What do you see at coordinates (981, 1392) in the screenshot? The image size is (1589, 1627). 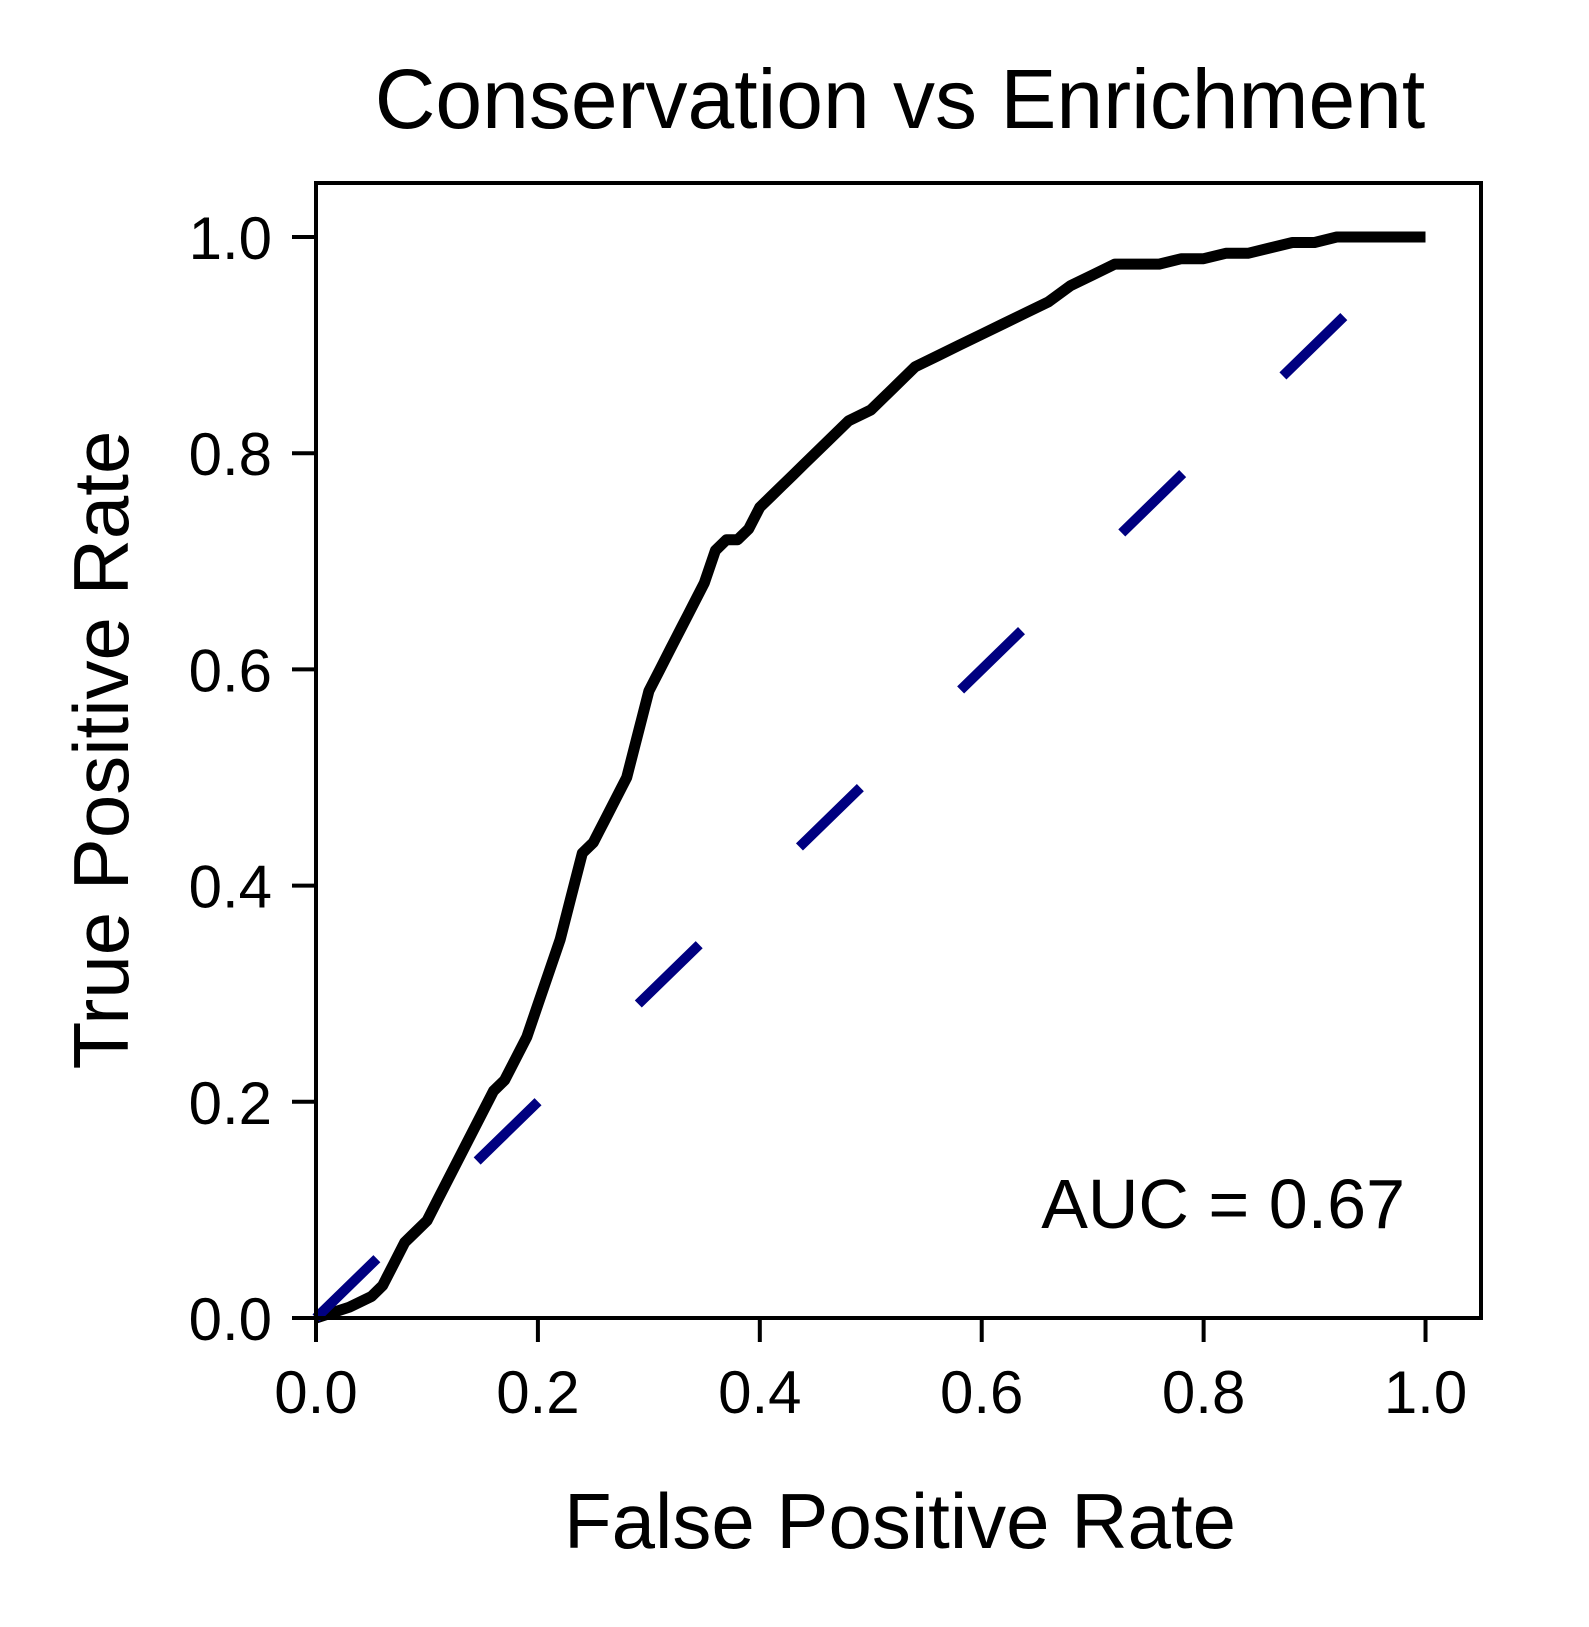 I see `x-tick-label: 0.6` at bounding box center [981, 1392].